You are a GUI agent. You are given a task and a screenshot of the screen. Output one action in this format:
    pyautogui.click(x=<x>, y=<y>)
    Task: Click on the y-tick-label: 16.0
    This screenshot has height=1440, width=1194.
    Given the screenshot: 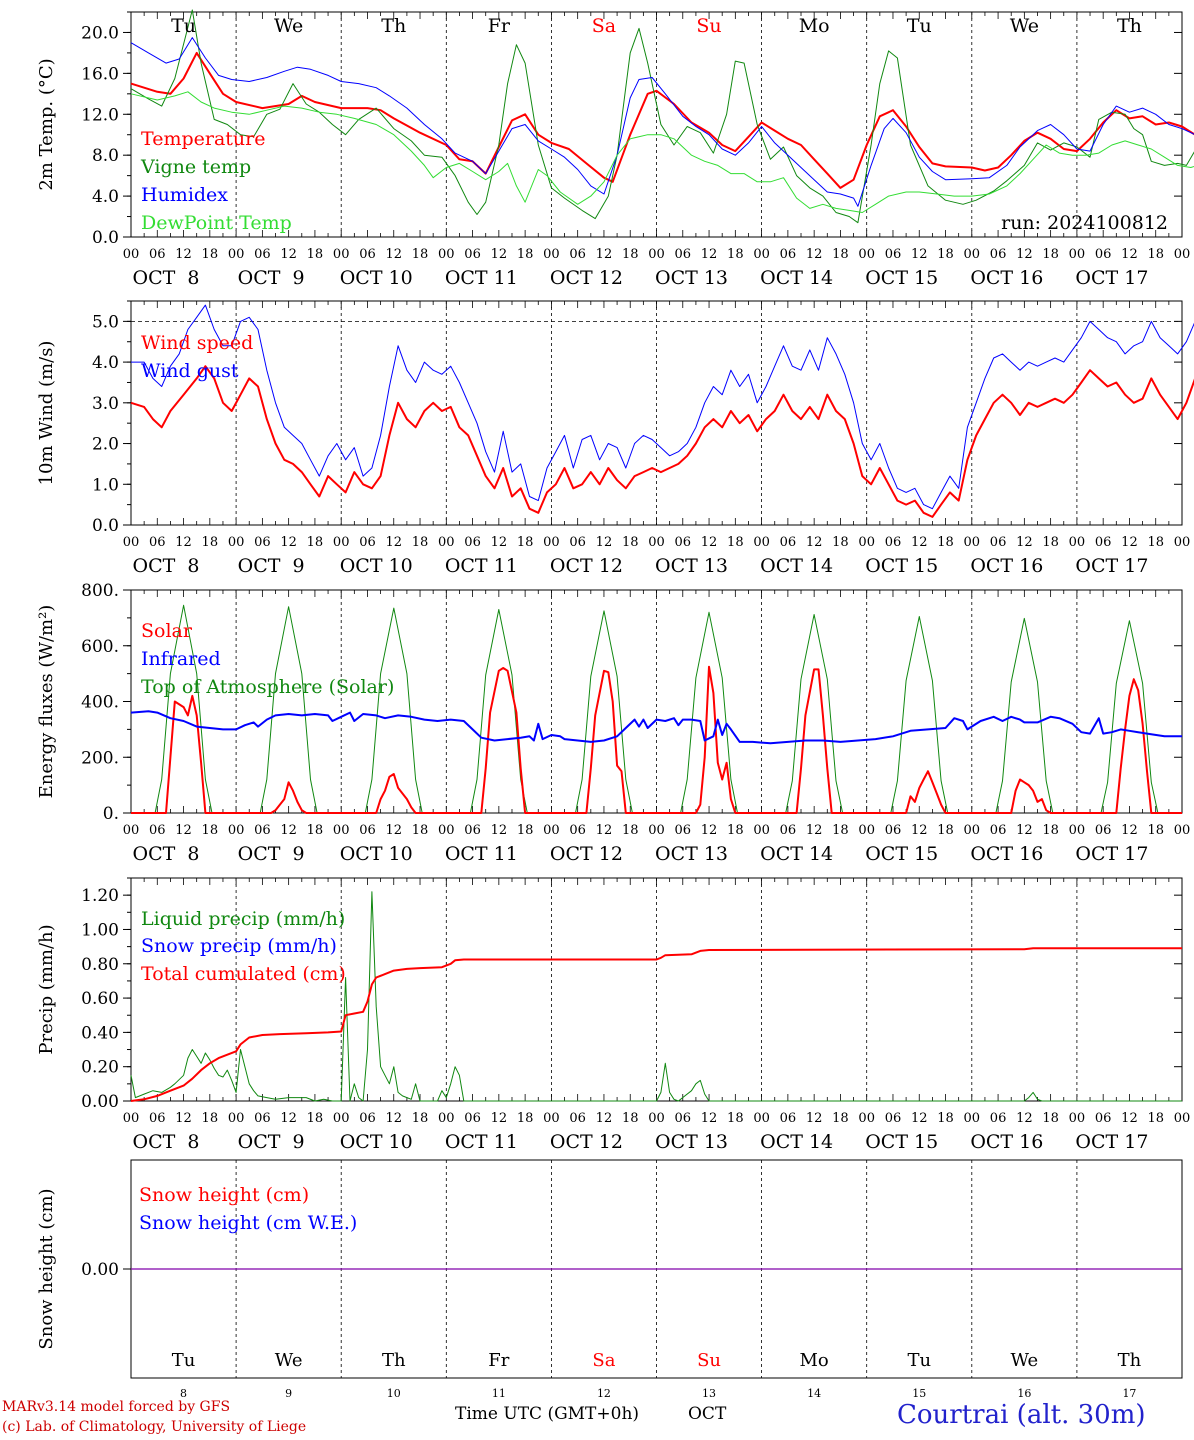 What is the action you would take?
    pyautogui.click(x=100, y=74)
    